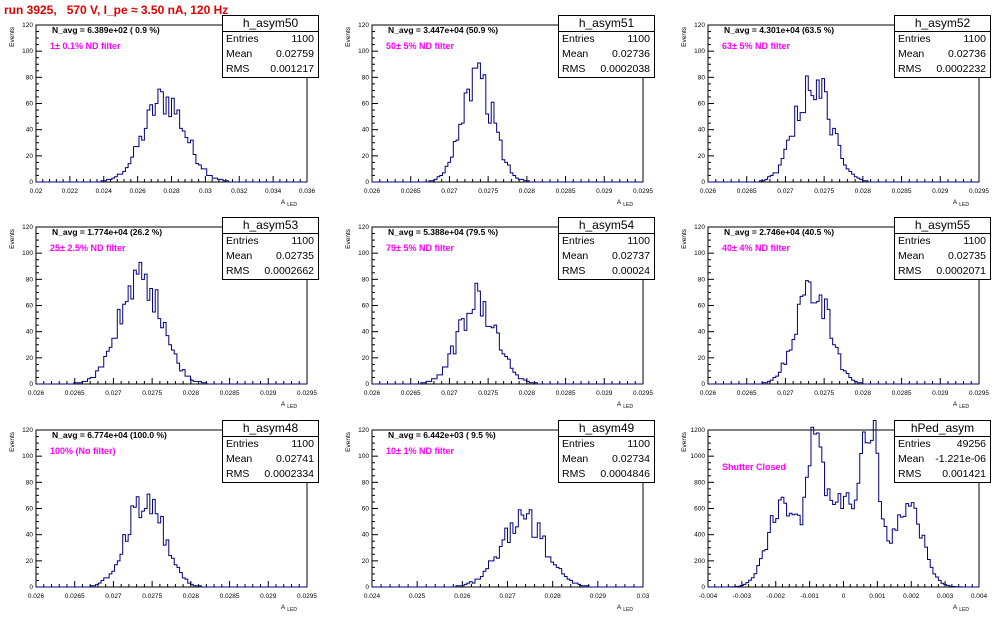  What do you see at coordinates (942, 444) in the screenshot?
I see `stats-row-entries: Entries 49256` at bounding box center [942, 444].